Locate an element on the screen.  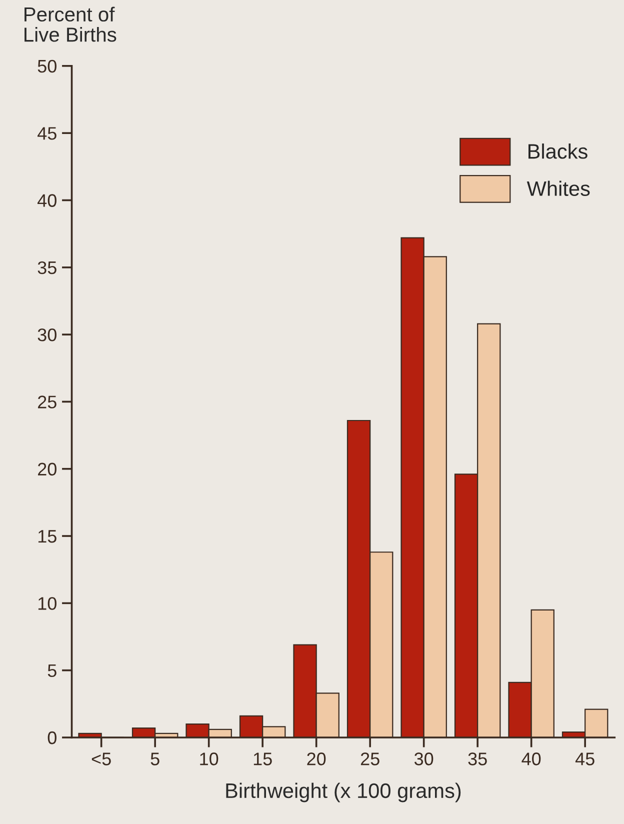
legend-label: Whites is located at coordinates (558, 188).